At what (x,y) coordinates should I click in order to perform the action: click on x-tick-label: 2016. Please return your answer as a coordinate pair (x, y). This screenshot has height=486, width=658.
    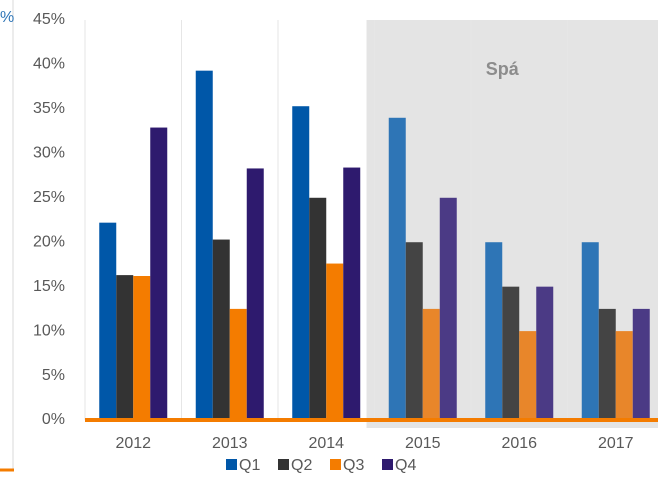
    Looking at the image, I should click on (519, 443).